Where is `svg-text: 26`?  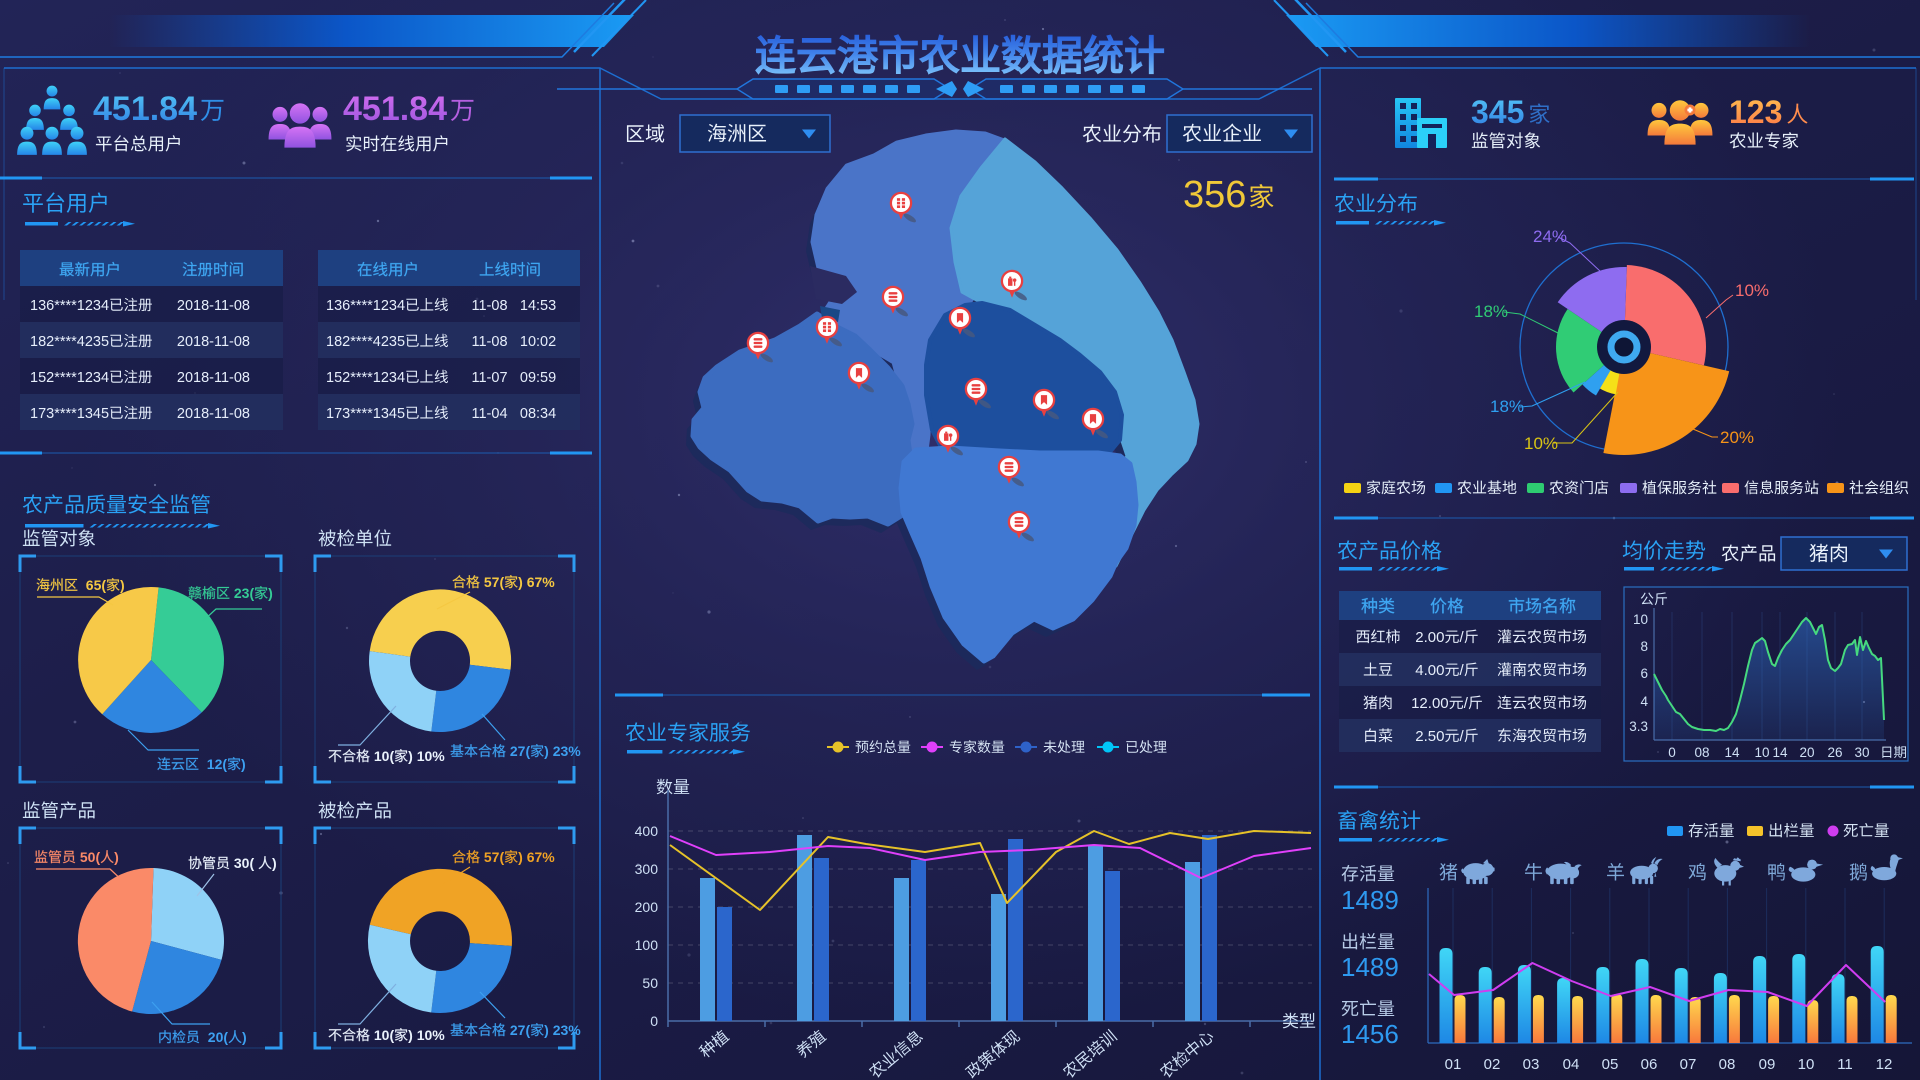
svg-text: 26 is located at coordinates (1834, 752).